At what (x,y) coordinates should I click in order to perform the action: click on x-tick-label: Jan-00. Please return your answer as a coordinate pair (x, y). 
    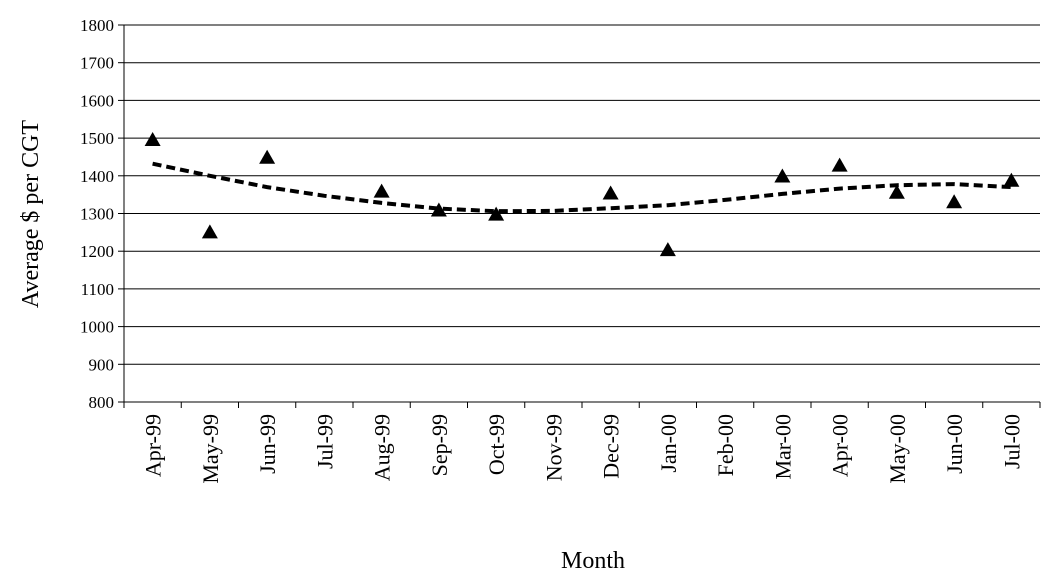
    Looking at the image, I should click on (668, 443).